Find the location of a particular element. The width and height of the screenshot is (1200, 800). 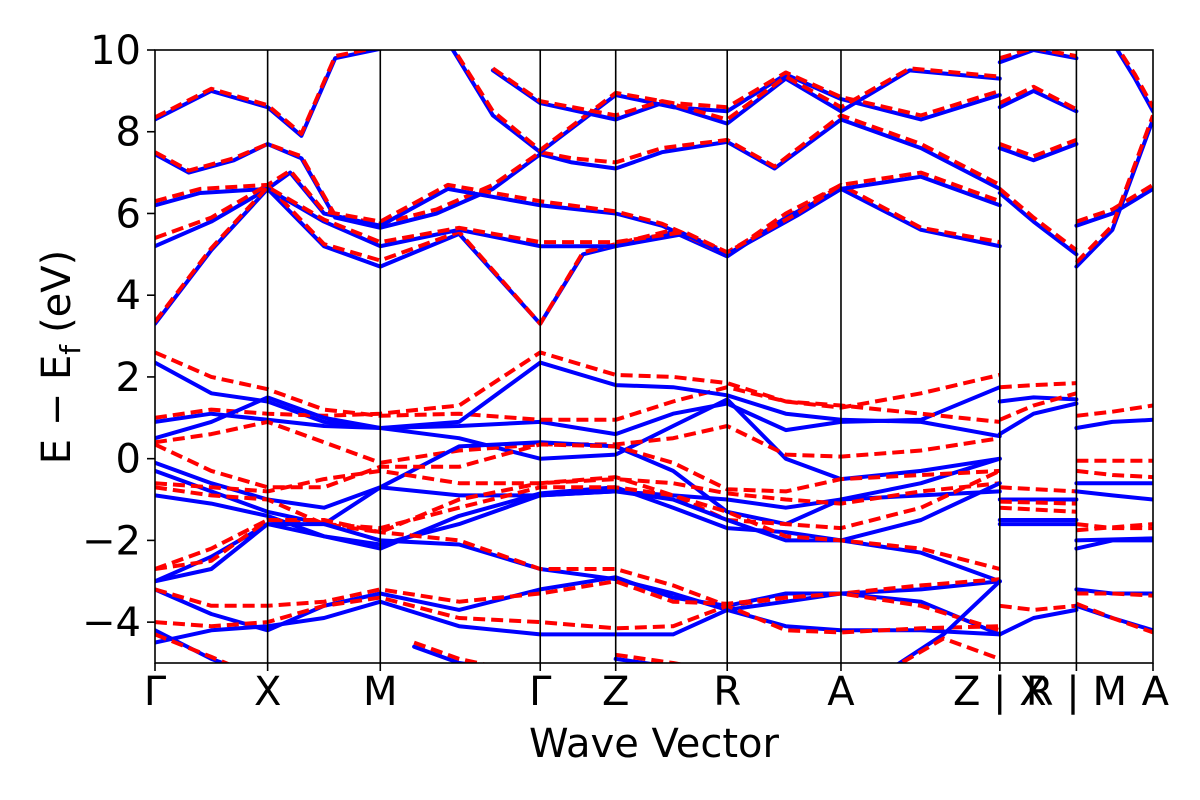

y-tick-label: 8 is located at coordinates (128, 133).